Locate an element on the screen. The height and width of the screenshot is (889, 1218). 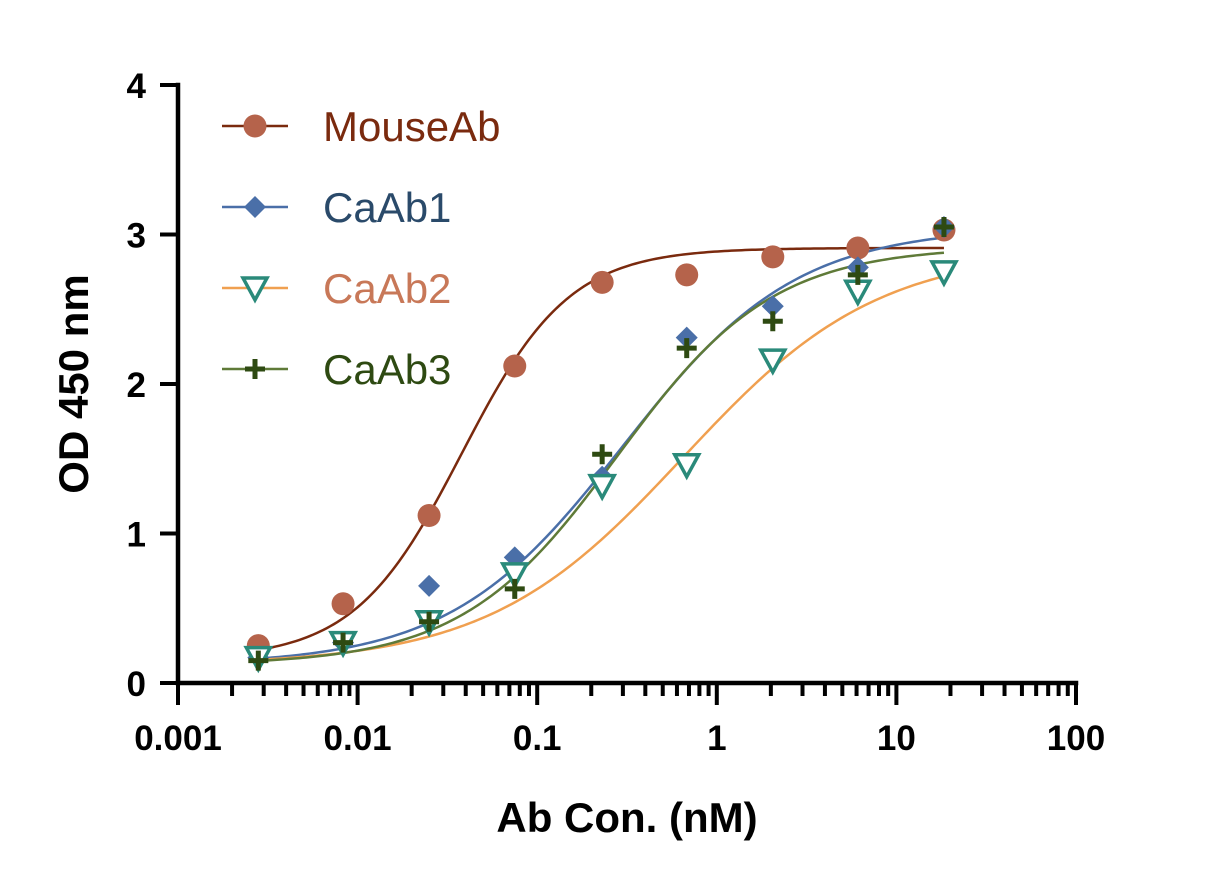
x-tick-label: 1 is located at coordinates (716, 738).